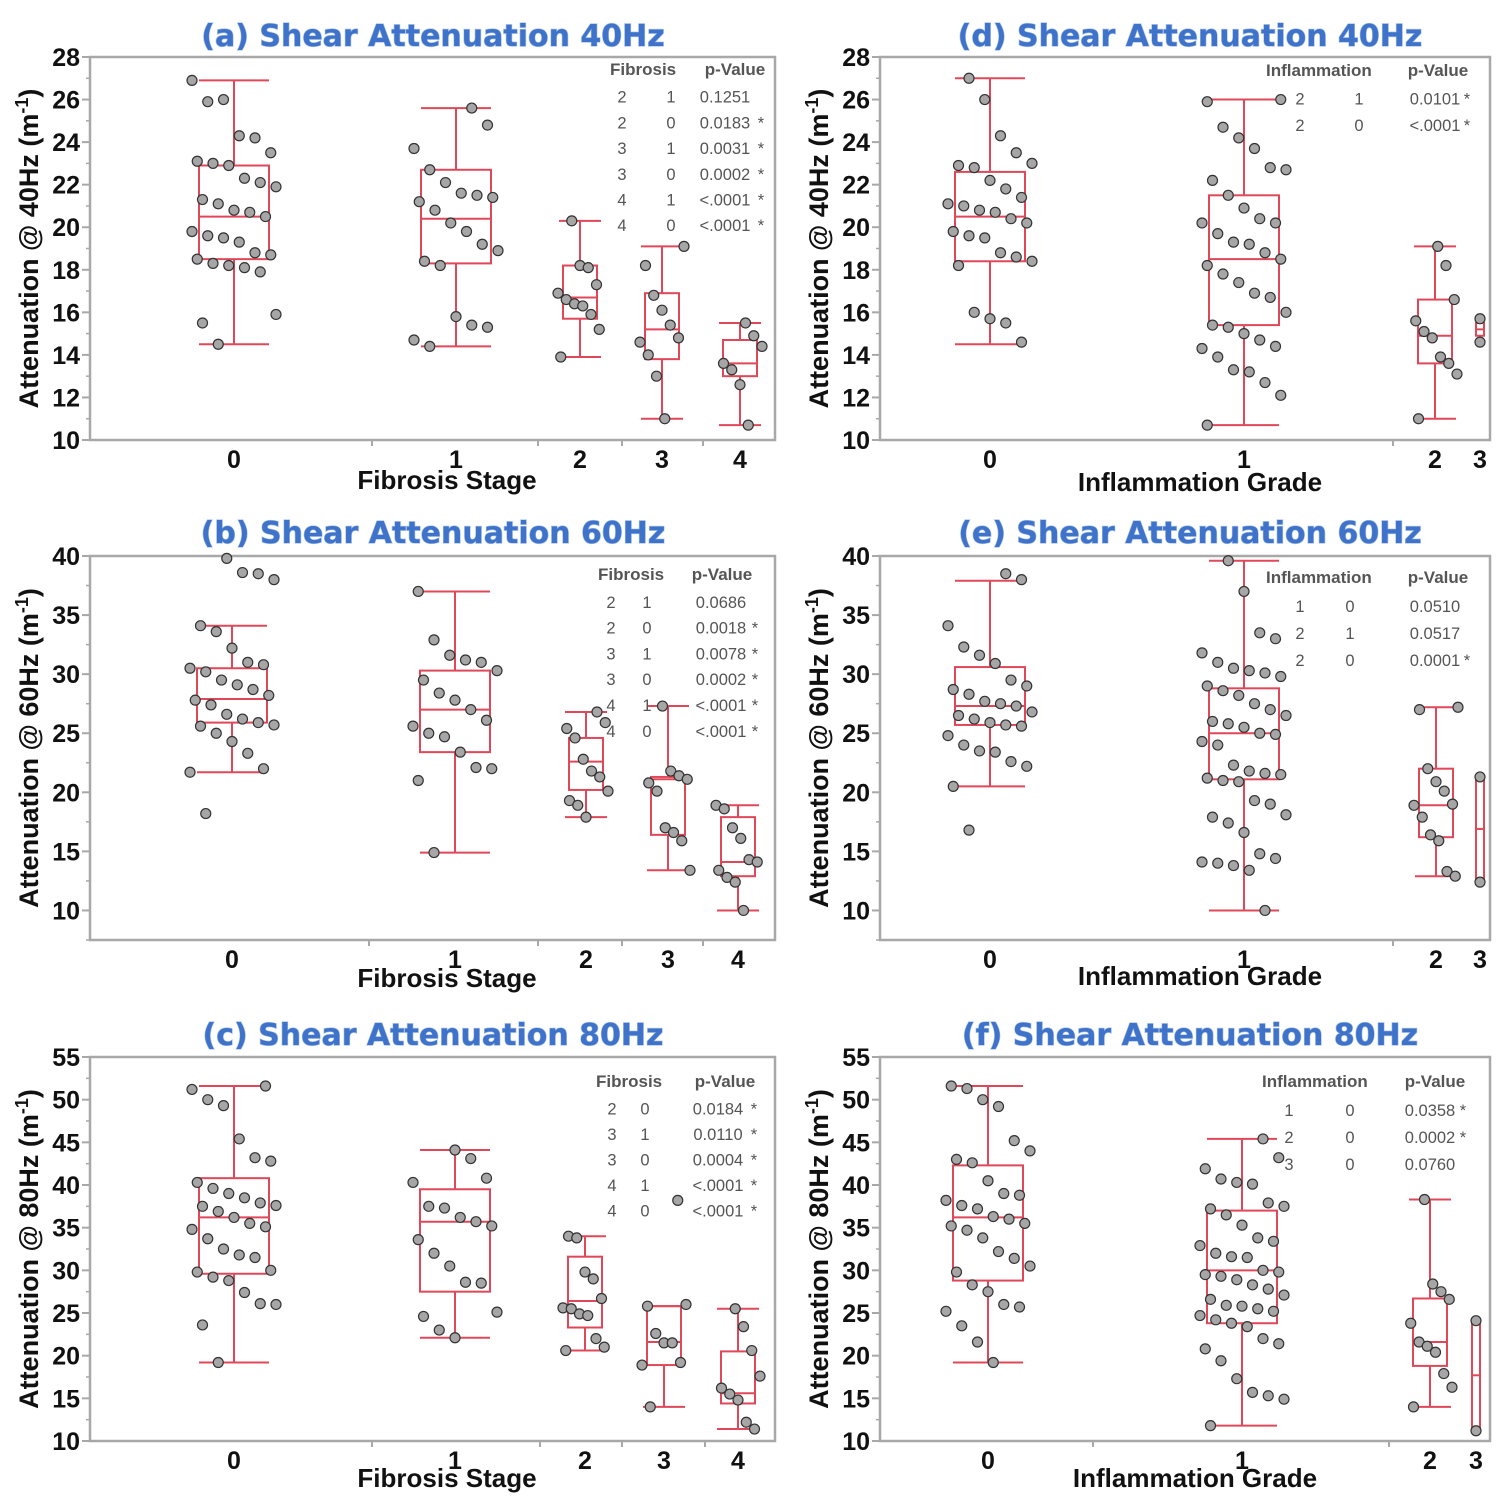  What do you see at coordinates (856, 58) in the screenshot?
I see `y-tick-label: 28` at bounding box center [856, 58].